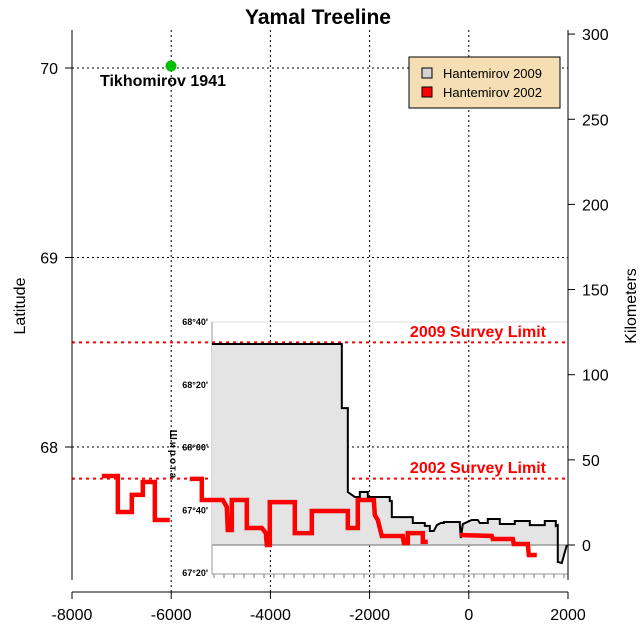  What do you see at coordinates (49, 448) in the screenshot?
I see `y-left-tick-label: 68` at bounding box center [49, 448].